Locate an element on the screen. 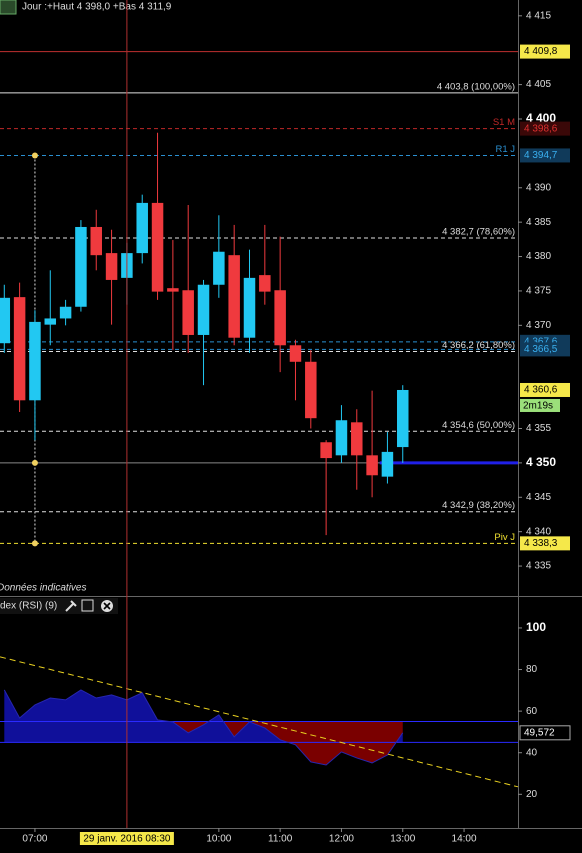  chart-title: Jour :+Haut 4 398,0 +Bas 4 311,9 is located at coordinates (97, 7).